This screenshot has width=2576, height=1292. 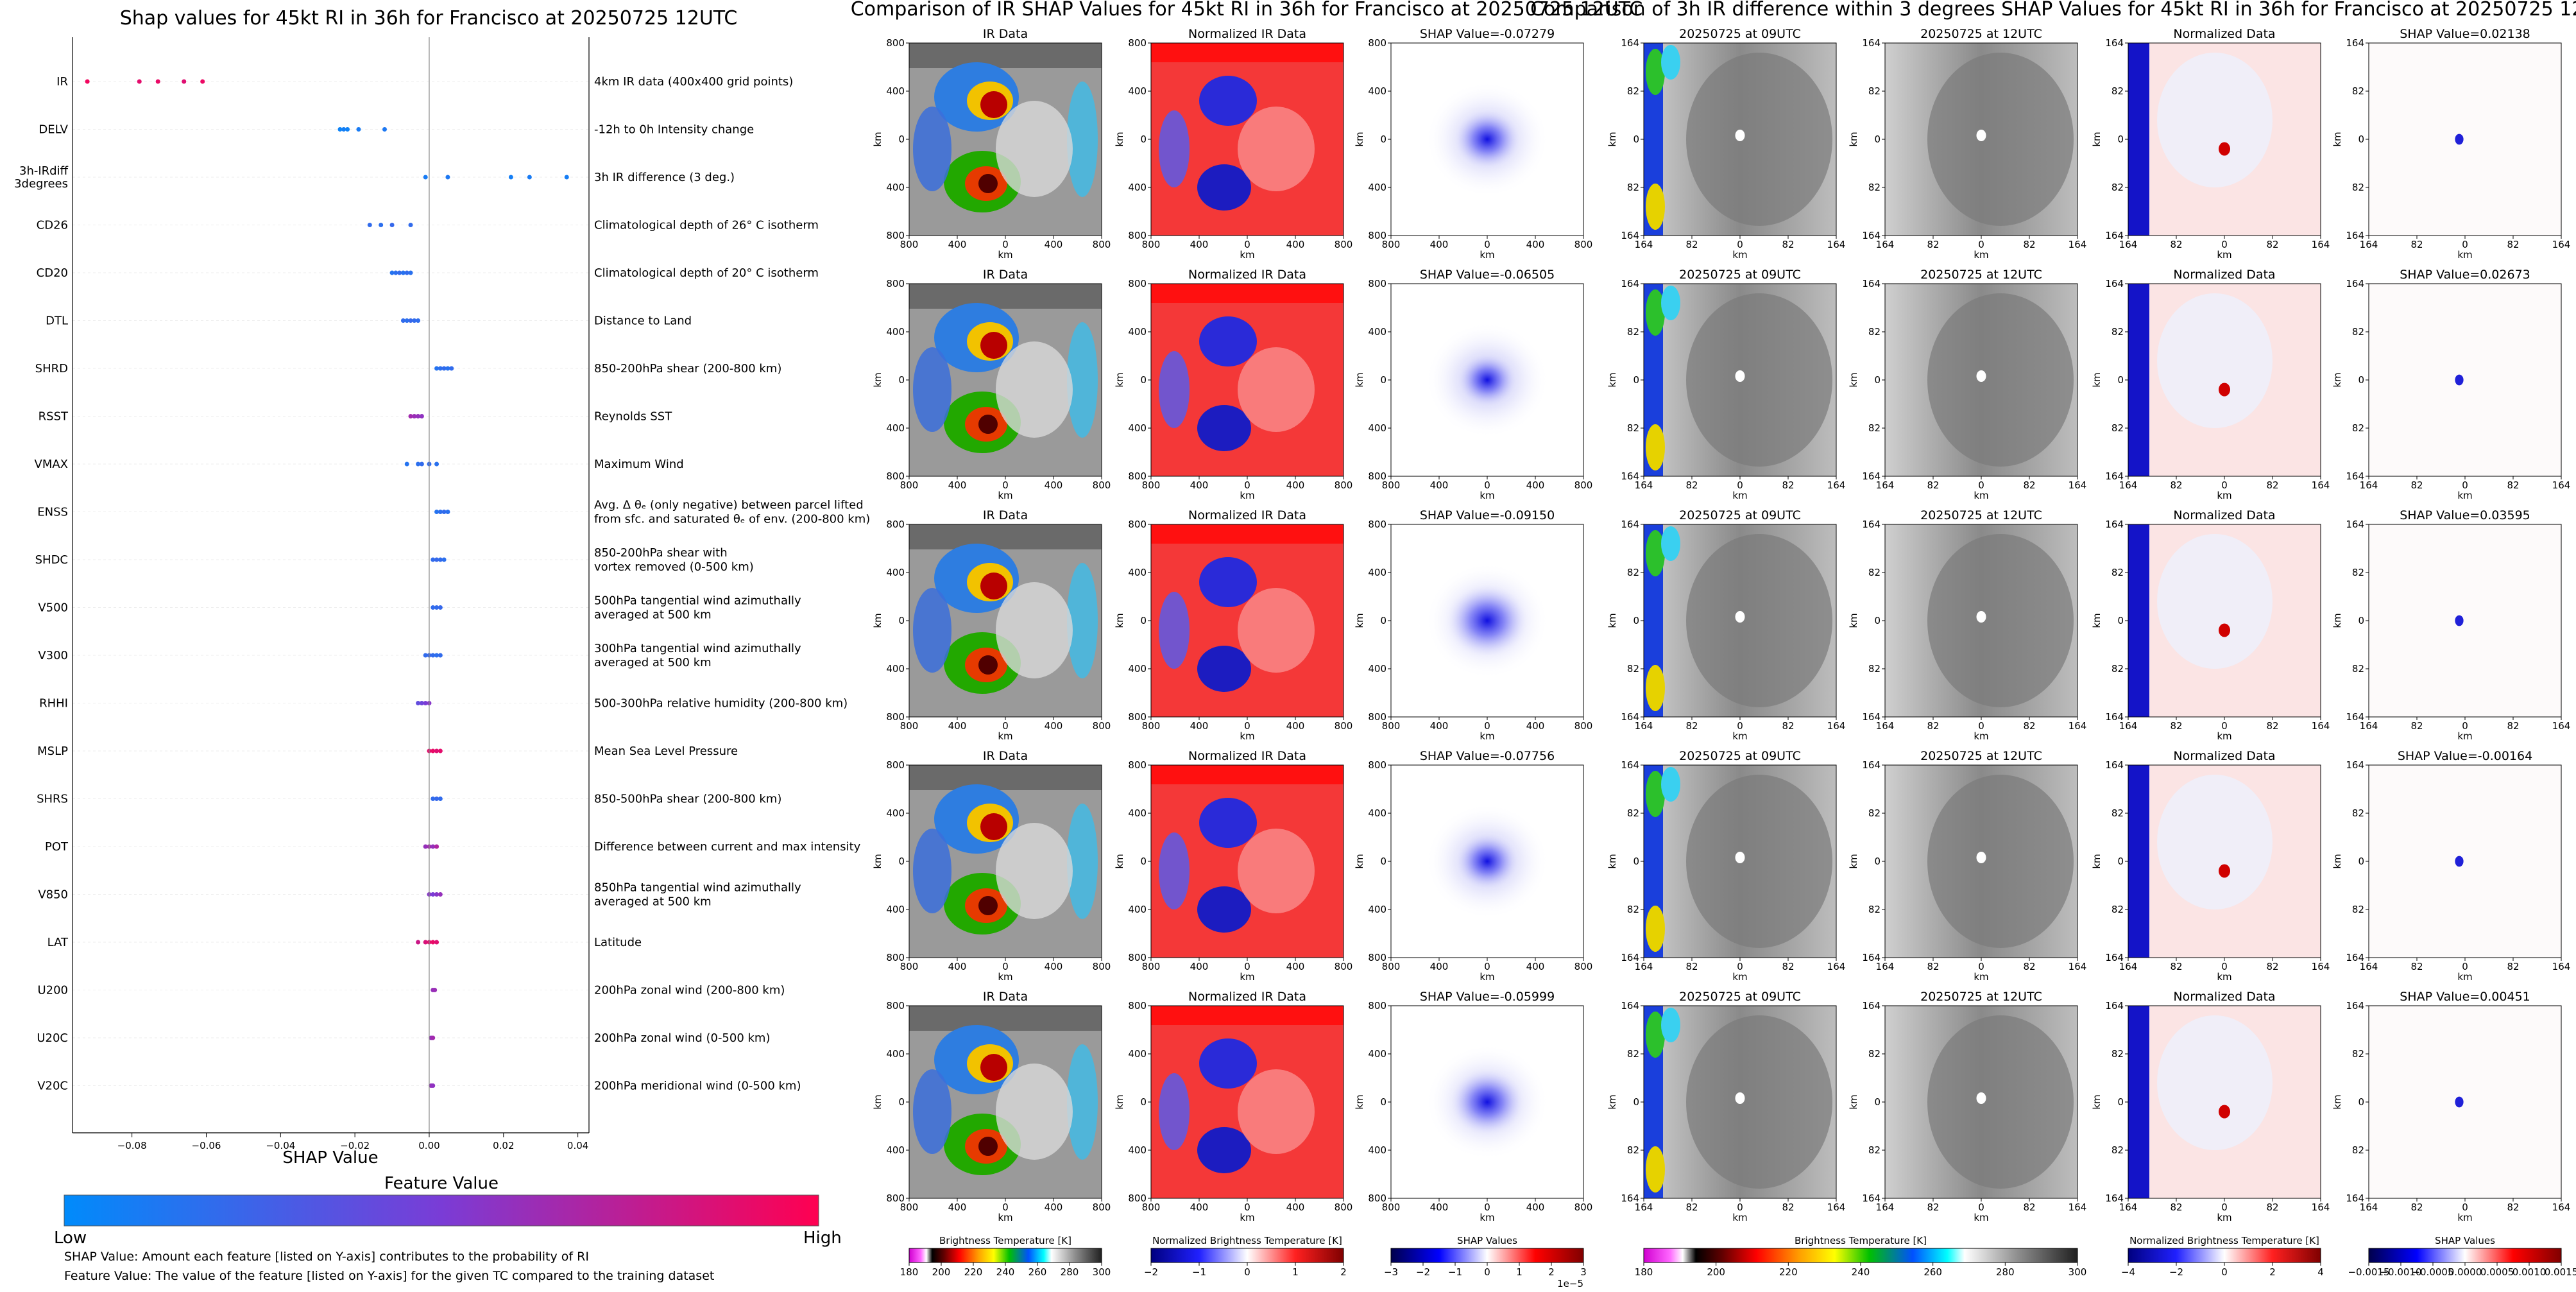 What do you see at coordinates (687, 369) in the screenshot?
I see `feature-description: 850-200hPa shear (200-800 km)` at bounding box center [687, 369].